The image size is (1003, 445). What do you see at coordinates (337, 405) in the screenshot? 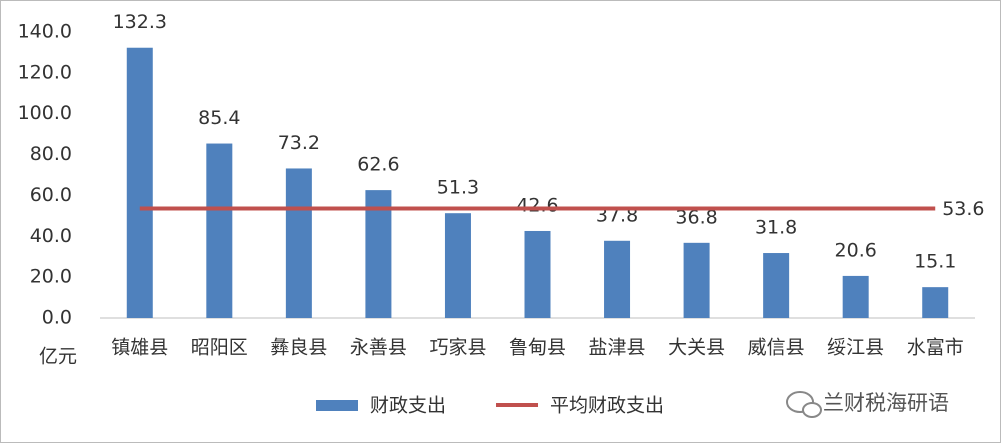
I see `legend-swatch` at bounding box center [337, 405].